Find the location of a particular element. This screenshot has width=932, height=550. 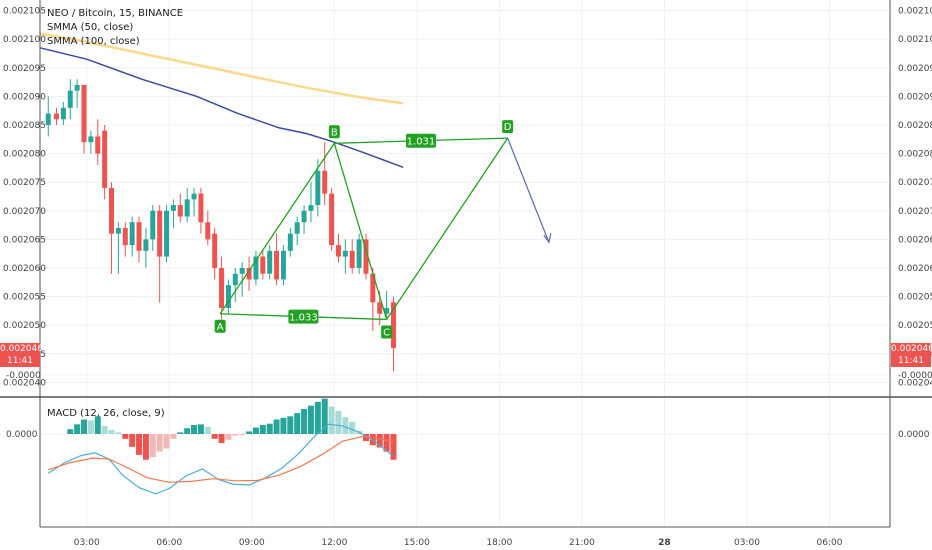

macd-legend: MACD (12, 26, close, 9) is located at coordinates (106, 414).